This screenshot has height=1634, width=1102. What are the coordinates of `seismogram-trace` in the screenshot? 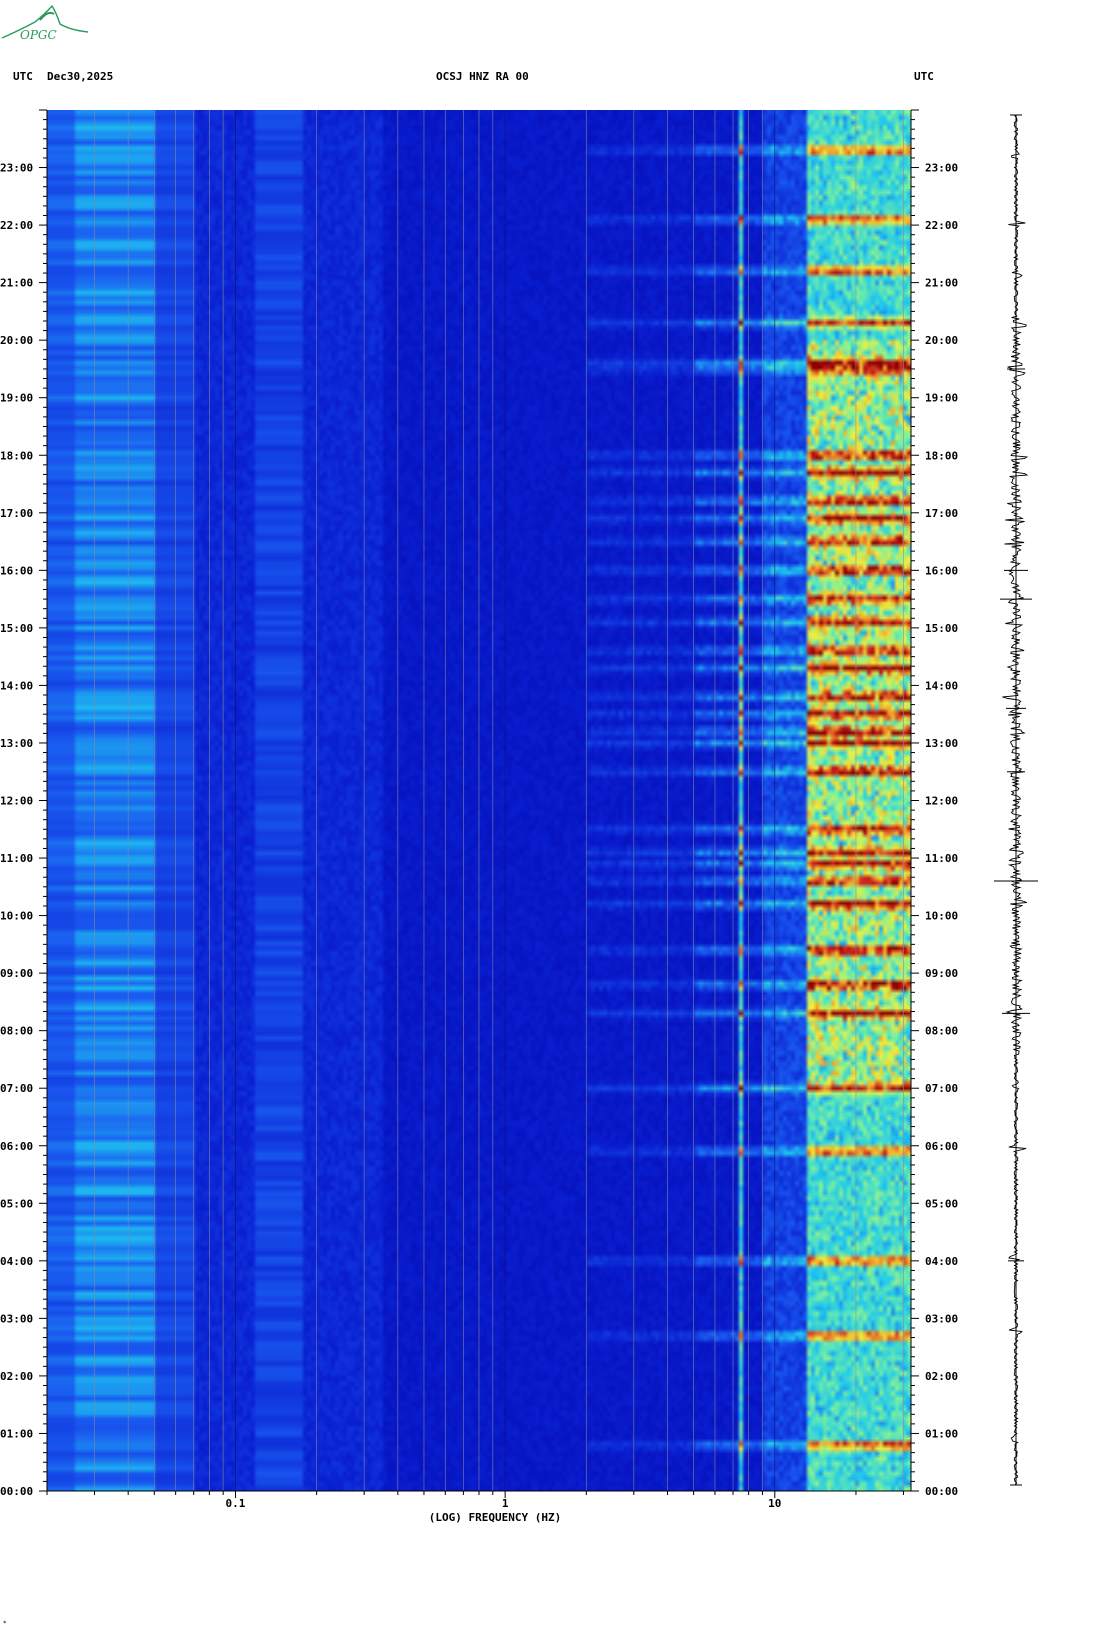 It's located at (1016, 800).